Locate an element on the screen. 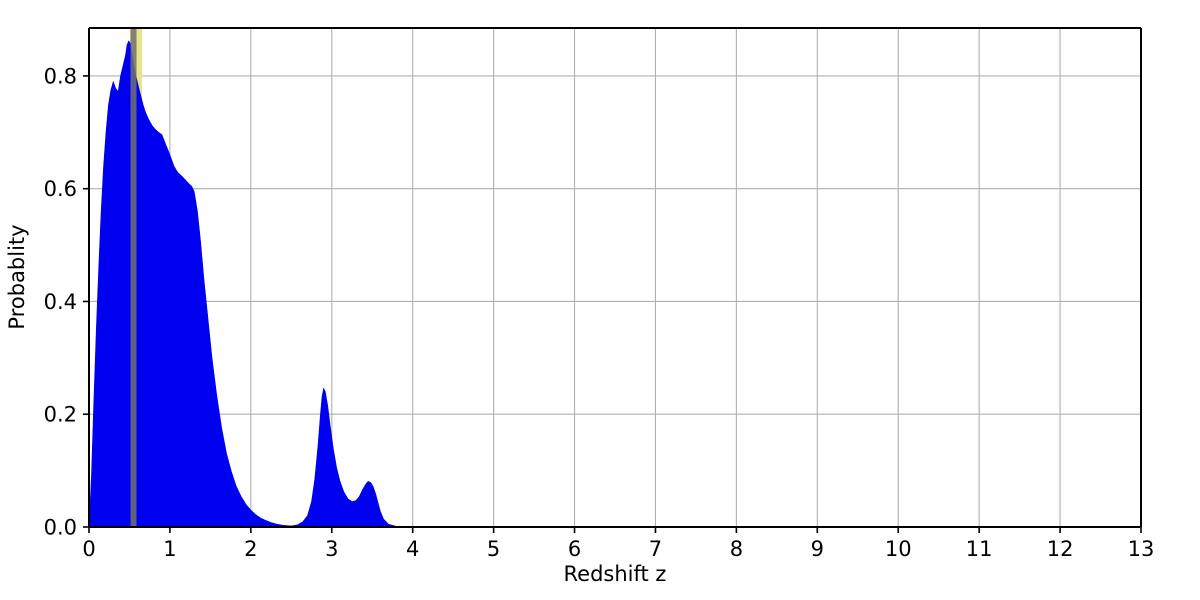 The image size is (1200, 600). x-tick-labels: 0 1 2 3 4 5 6 7 8 9 10 11 12 13 is located at coordinates (618, 549).